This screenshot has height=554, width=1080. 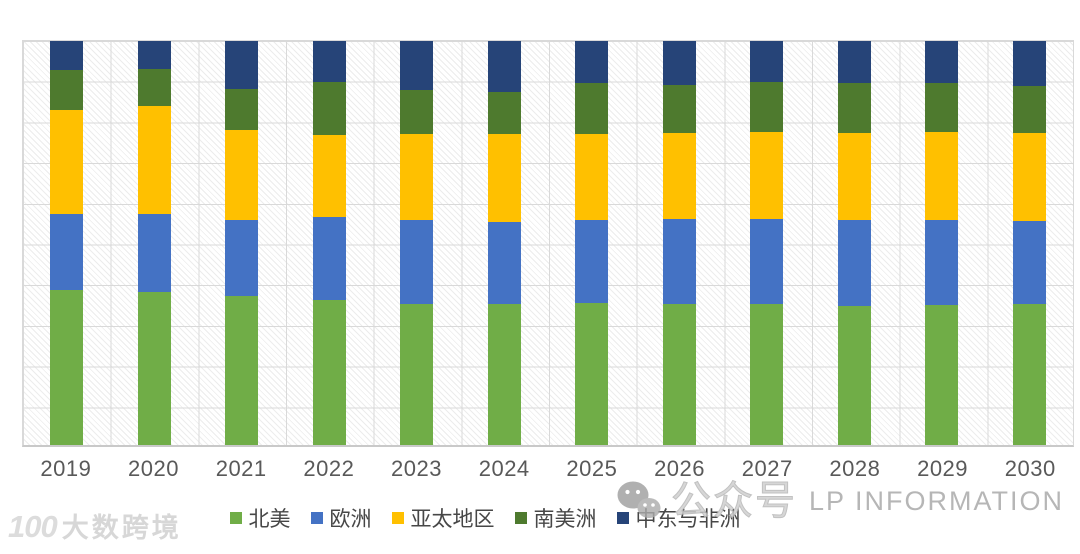 I want to click on bar-segment-north-america-2028, so click(x=854, y=375).